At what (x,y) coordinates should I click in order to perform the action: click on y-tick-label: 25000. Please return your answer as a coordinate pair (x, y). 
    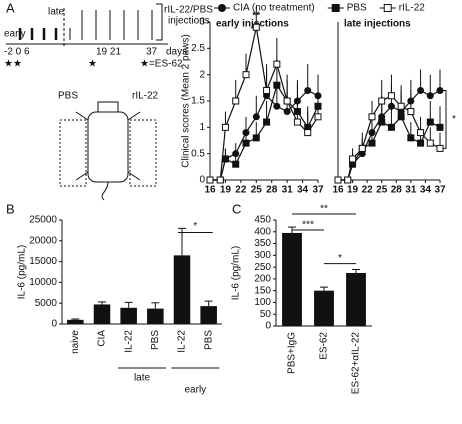
    Looking at the image, I should click on (43, 220).